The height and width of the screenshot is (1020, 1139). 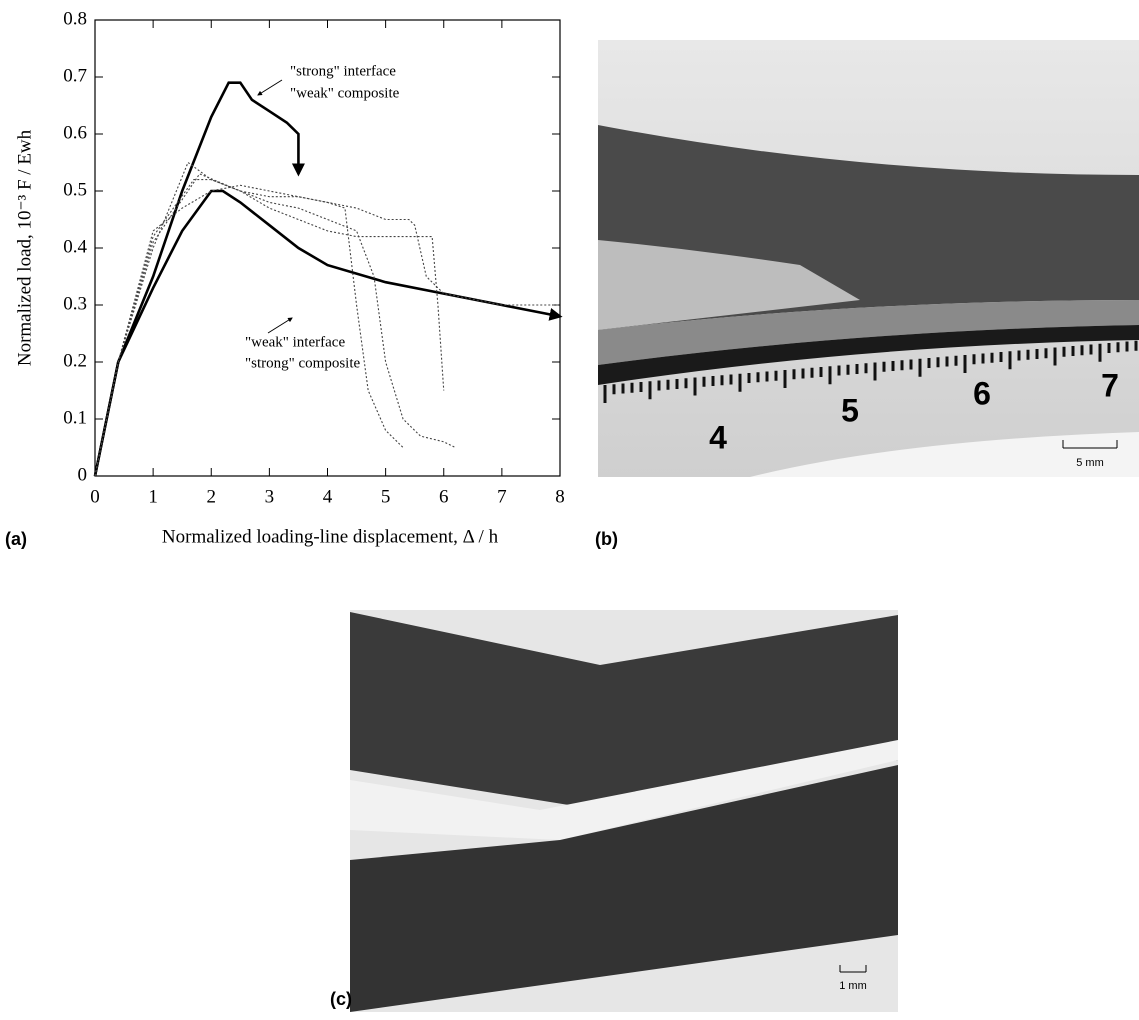 I want to click on x-tick-label: 3, so click(x=270, y=496).